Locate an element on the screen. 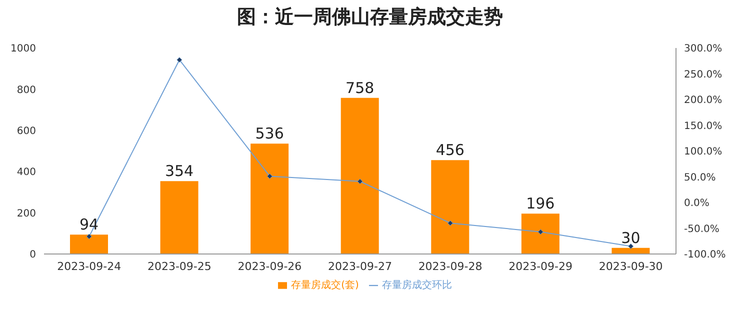  y2-tick-label: 250.0% is located at coordinates (703, 74).